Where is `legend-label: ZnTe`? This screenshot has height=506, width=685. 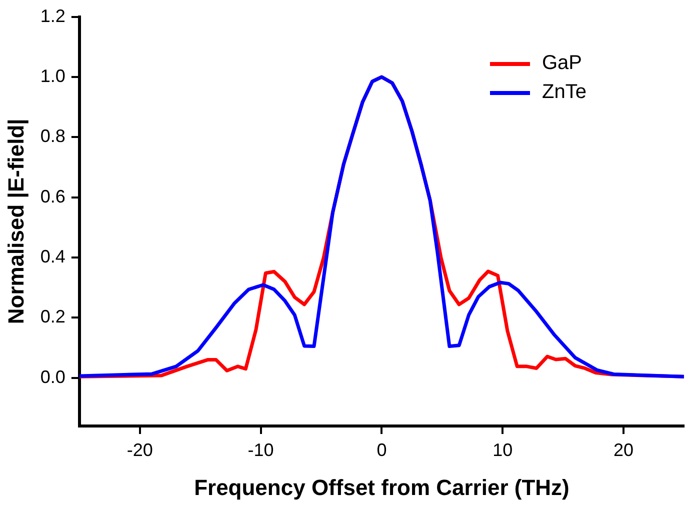
legend-label: ZnTe is located at coordinates (564, 92).